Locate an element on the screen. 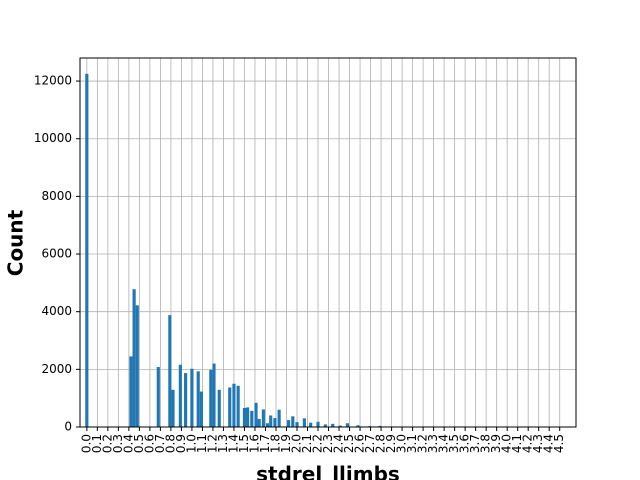 This screenshot has width=640, height=480. y-tick-label: 0 is located at coordinates (68, 427).